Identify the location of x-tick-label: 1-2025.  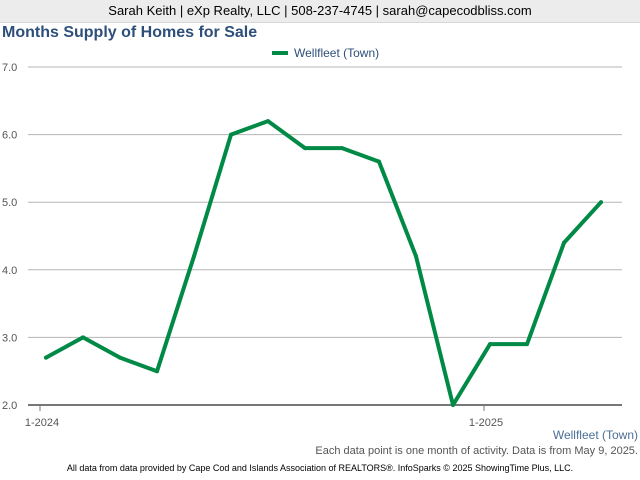
(486, 423).